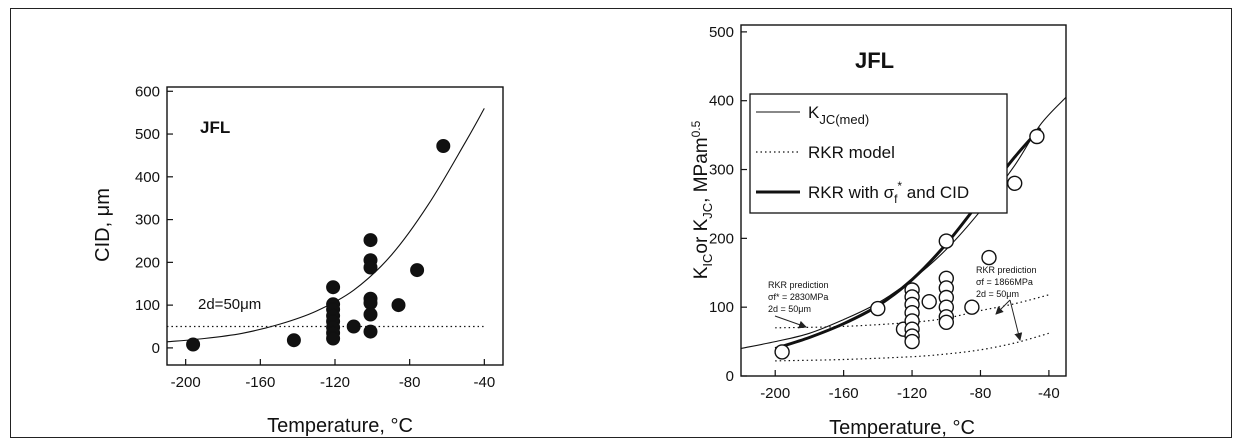 The image size is (1244, 448). I want to click on chart1-xtick-label: -120, so click(335, 382).